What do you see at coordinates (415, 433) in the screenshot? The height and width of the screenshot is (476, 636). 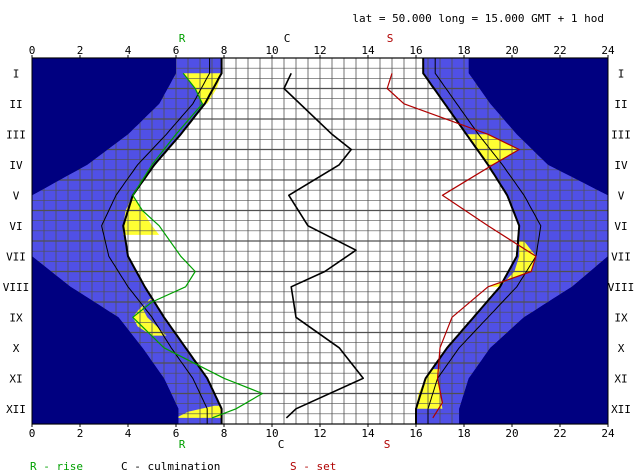 I see `x-tick-label-bottom: 16` at bounding box center [415, 433].